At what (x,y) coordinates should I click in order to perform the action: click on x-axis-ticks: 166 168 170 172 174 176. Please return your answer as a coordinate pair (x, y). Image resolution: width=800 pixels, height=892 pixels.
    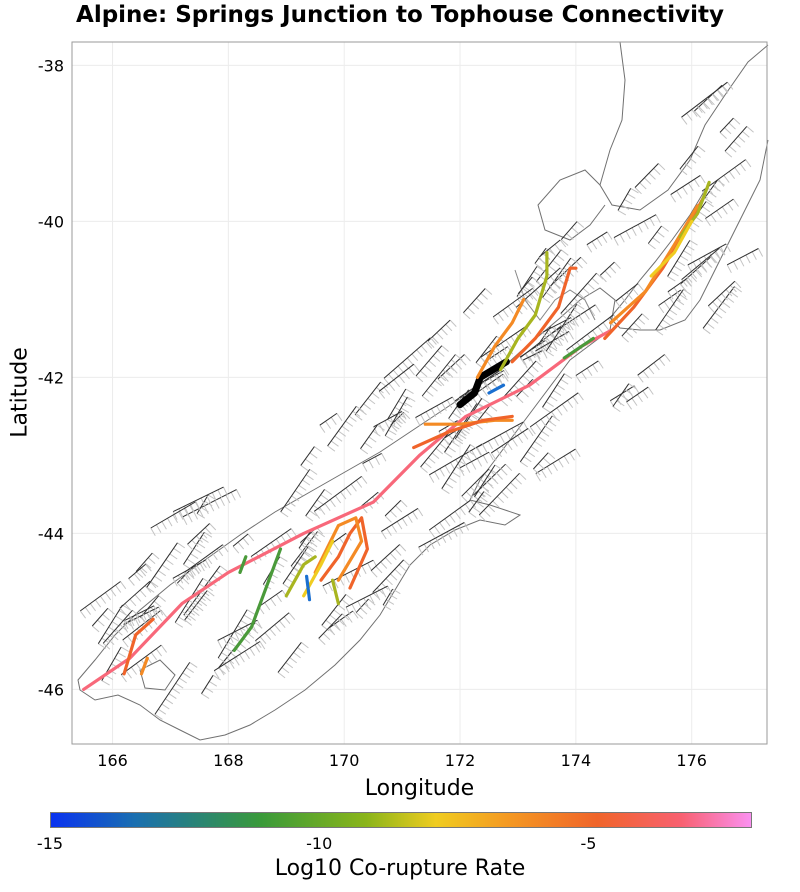
    Looking at the image, I should click on (402, 760).